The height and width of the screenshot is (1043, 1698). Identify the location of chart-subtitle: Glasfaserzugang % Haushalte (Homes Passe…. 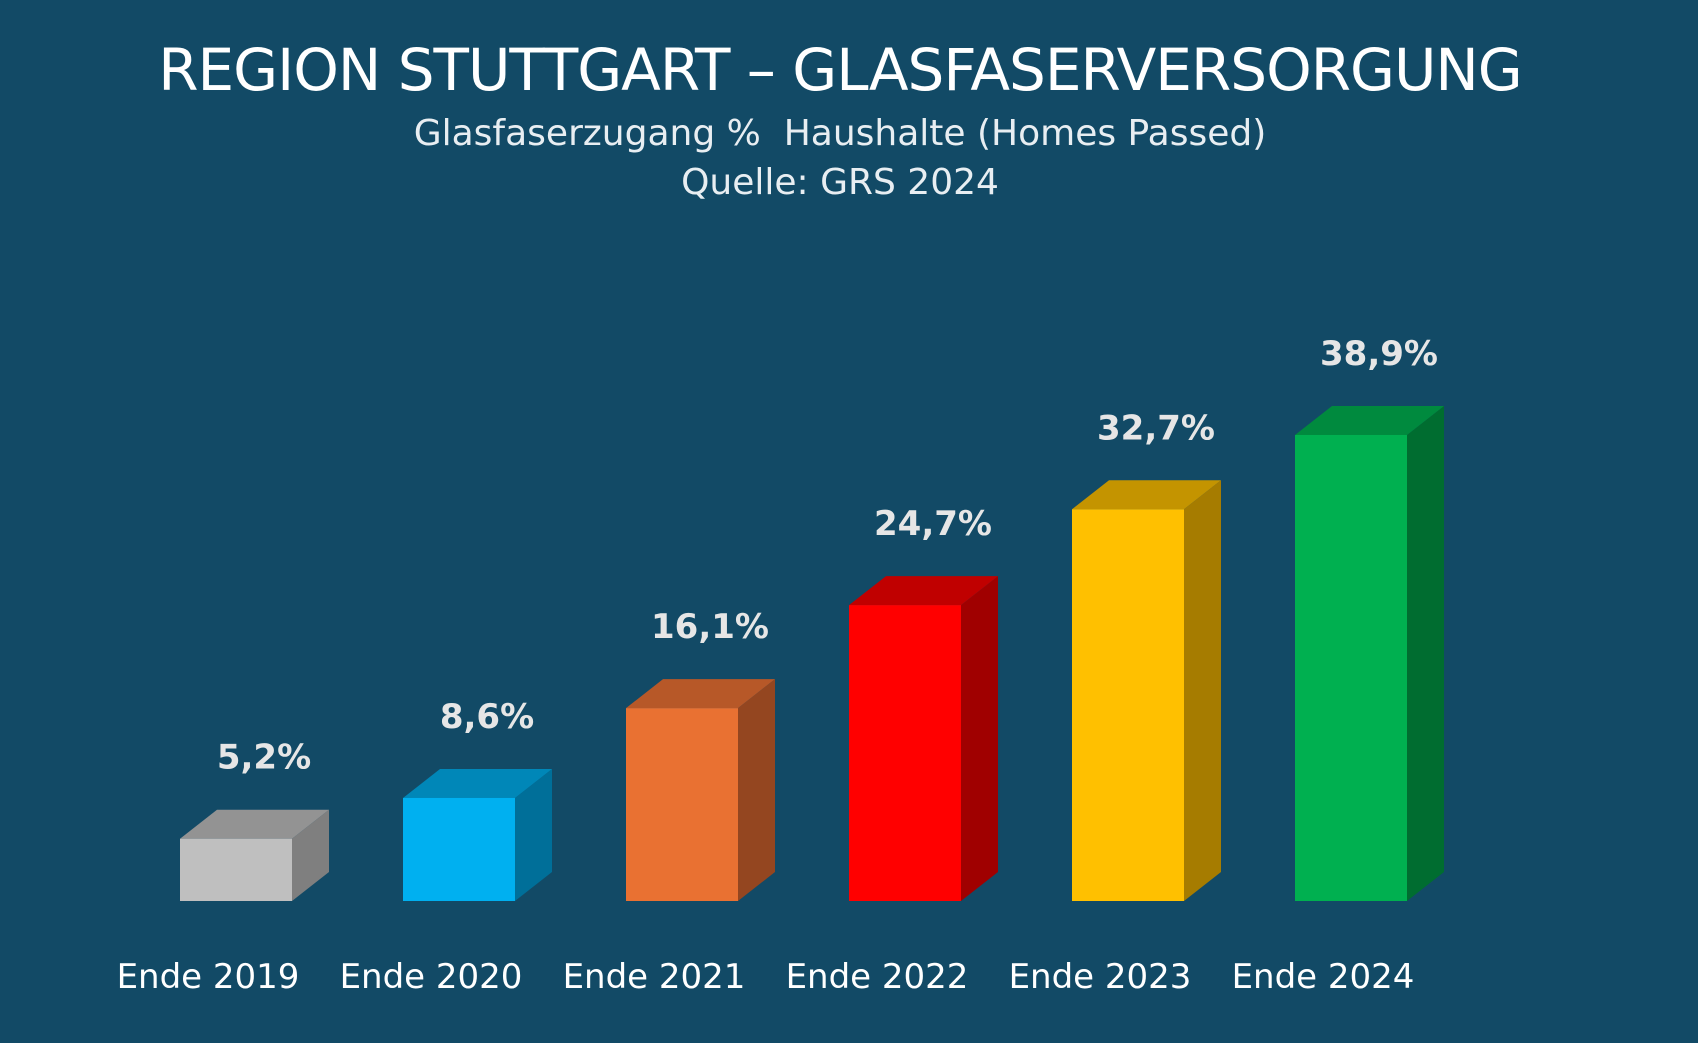
(840, 133).